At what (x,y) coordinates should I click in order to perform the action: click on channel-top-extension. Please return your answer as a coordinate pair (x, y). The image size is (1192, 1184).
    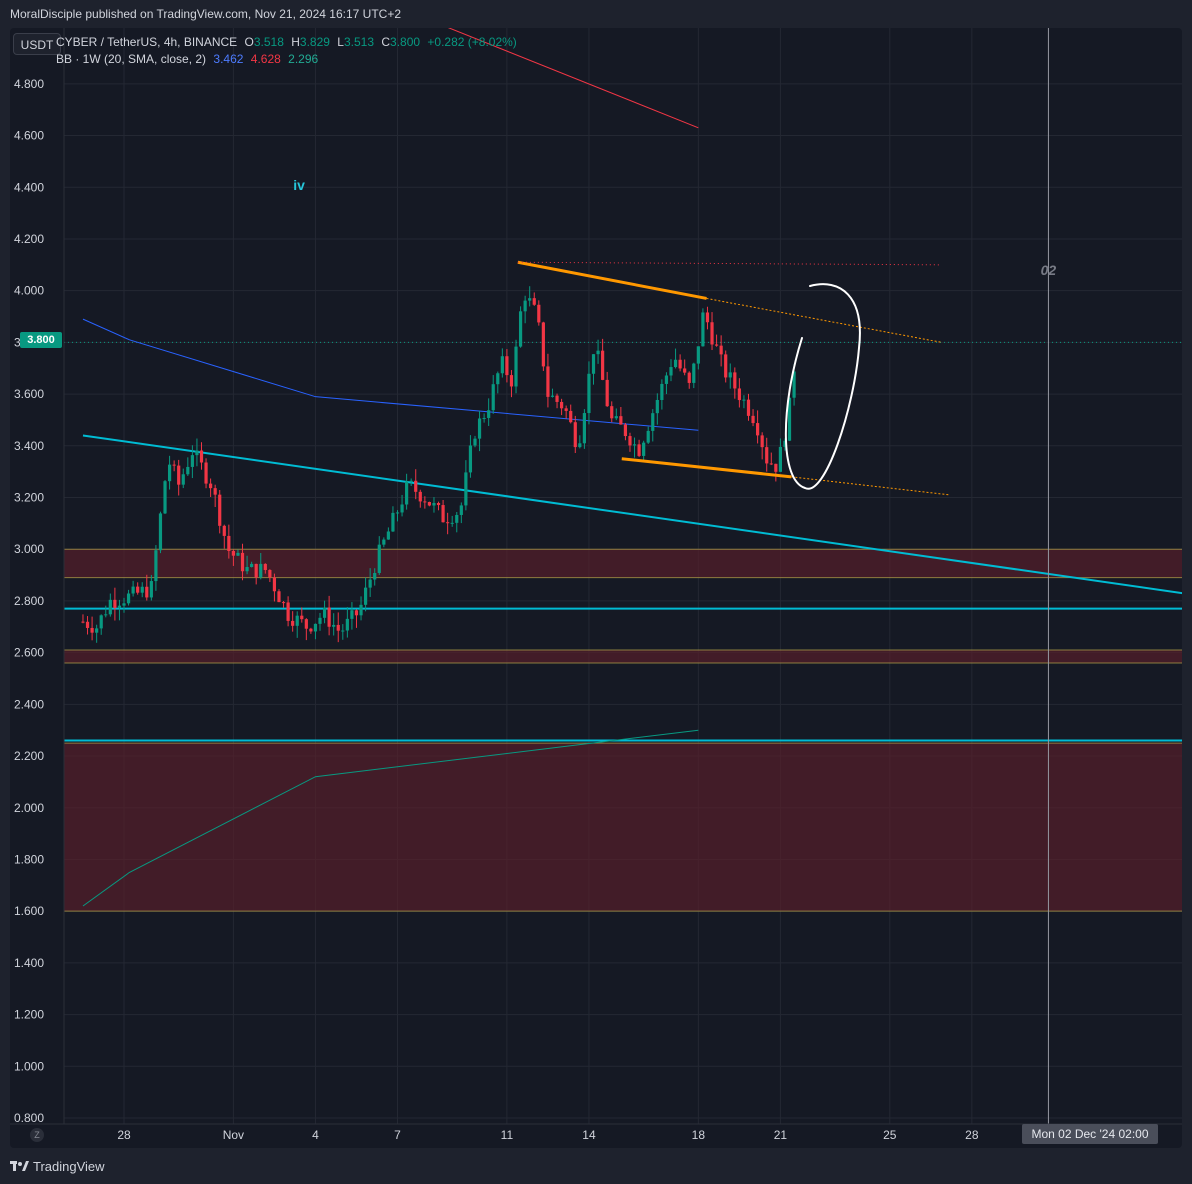
    Looking at the image, I should click on (824, 320).